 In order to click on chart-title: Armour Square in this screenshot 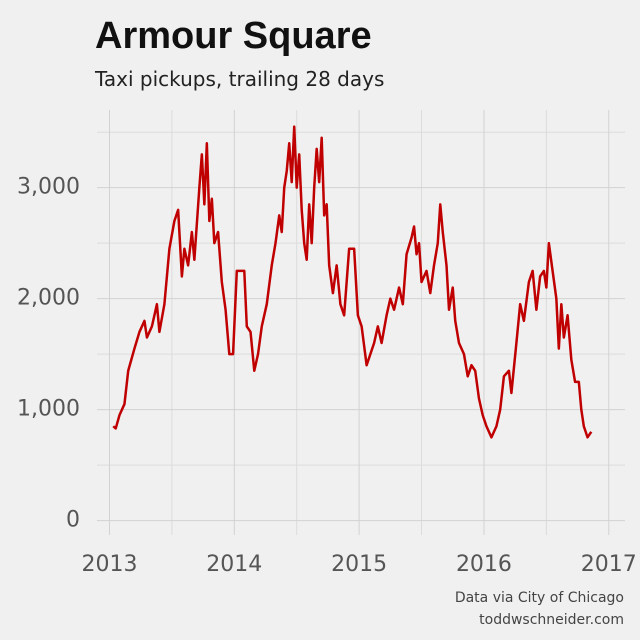, I will do `click(233, 36)`.